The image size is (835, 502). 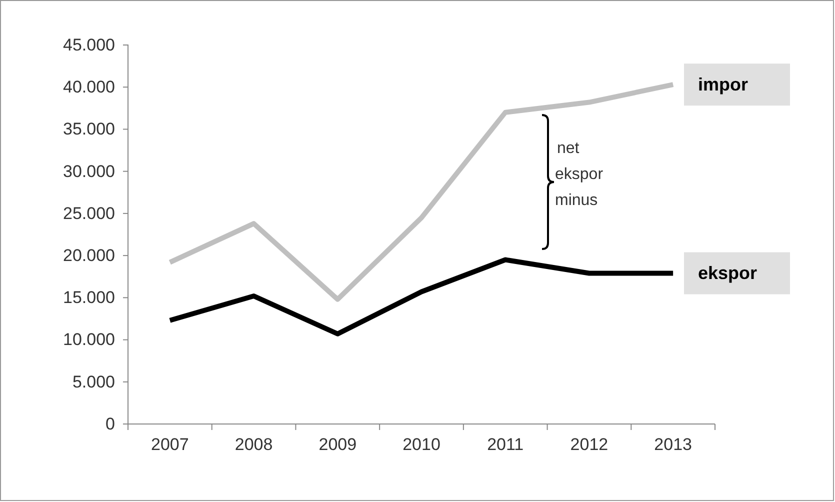 What do you see at coordinates (505, 444) in the screenshot?
I see `x-tick-label: 2011` at bounding box center [505, 444].